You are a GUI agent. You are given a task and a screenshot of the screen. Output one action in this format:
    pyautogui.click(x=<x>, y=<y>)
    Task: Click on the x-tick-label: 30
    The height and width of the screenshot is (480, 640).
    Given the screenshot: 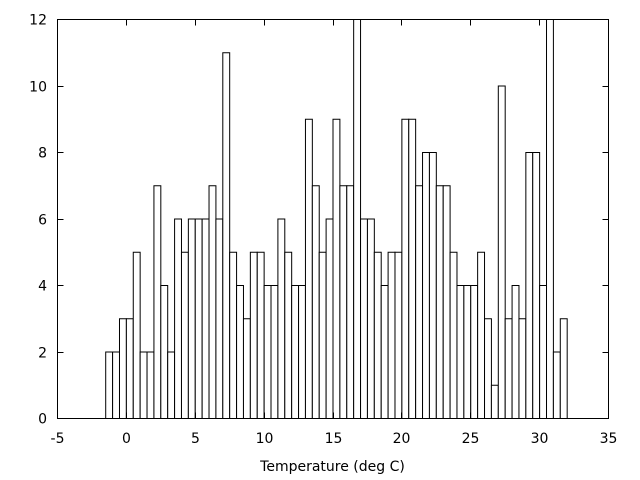 What is the action you would take?
    pyautogui.click(x=540, y=439)
    